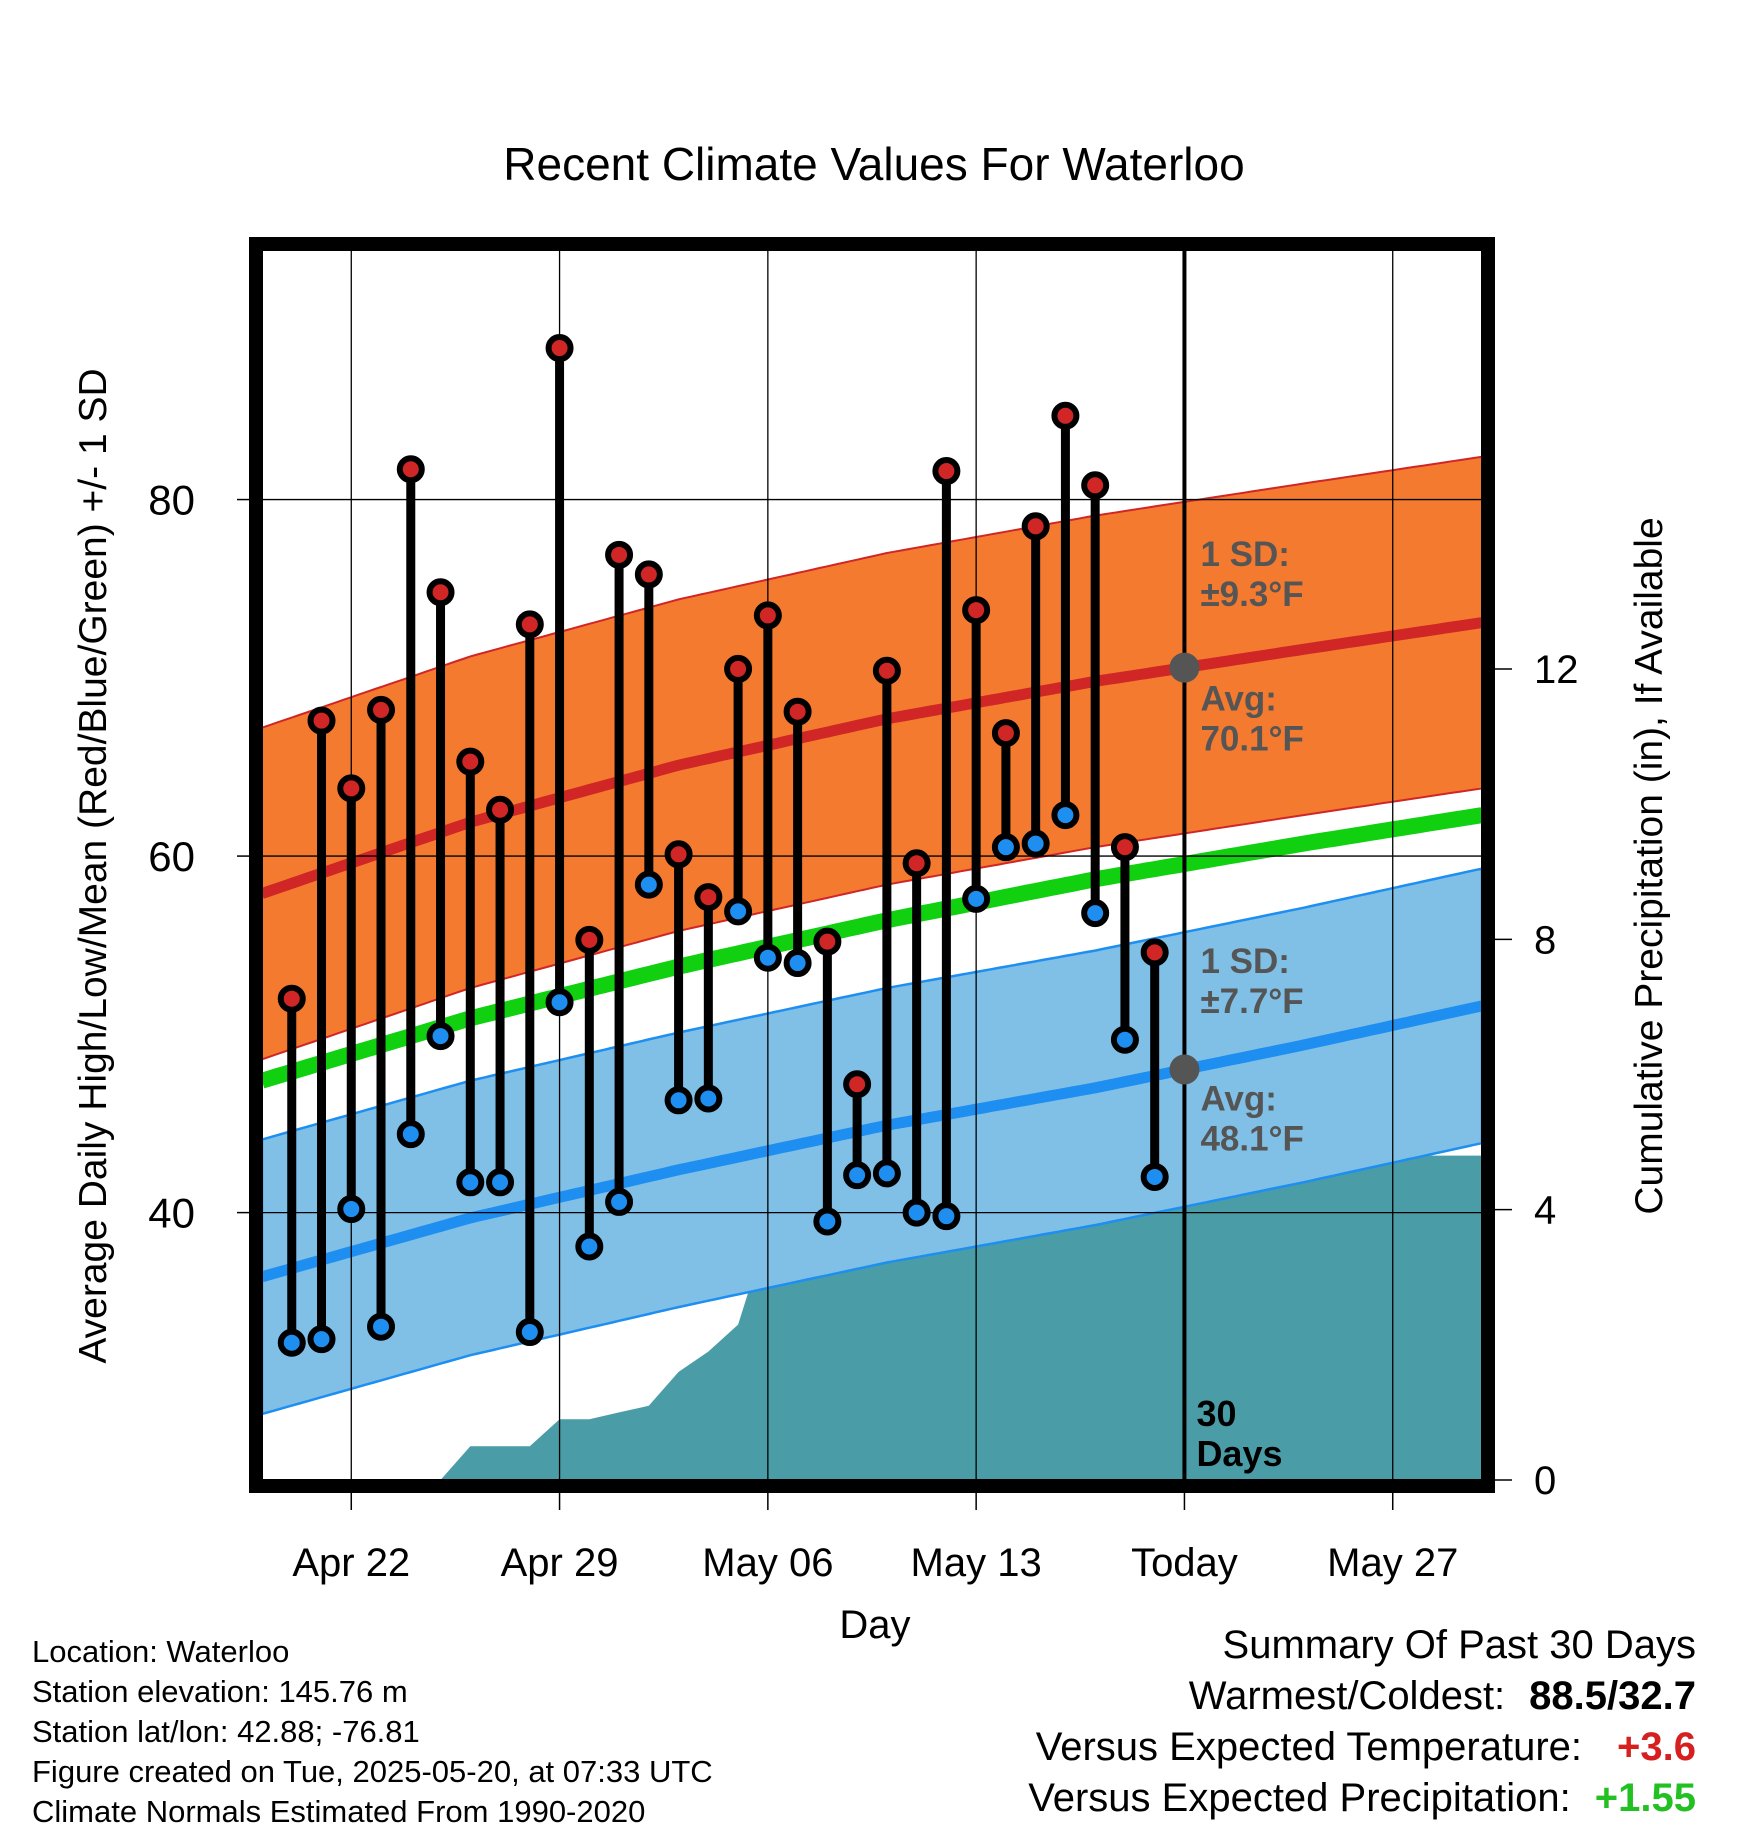 The width and height of the screenshot is (1748, 1832). I want to click on y-right-tick-label: 12, so click(1556, 670).